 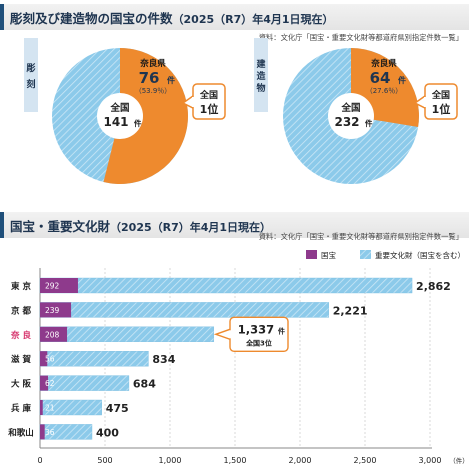 What do you see at coordinates (141, 226) in the screenshot?
I see `section2-title: 国宝・重要文化財（2025（R7）年4月1日現在）` at bounding box center [141, 226].